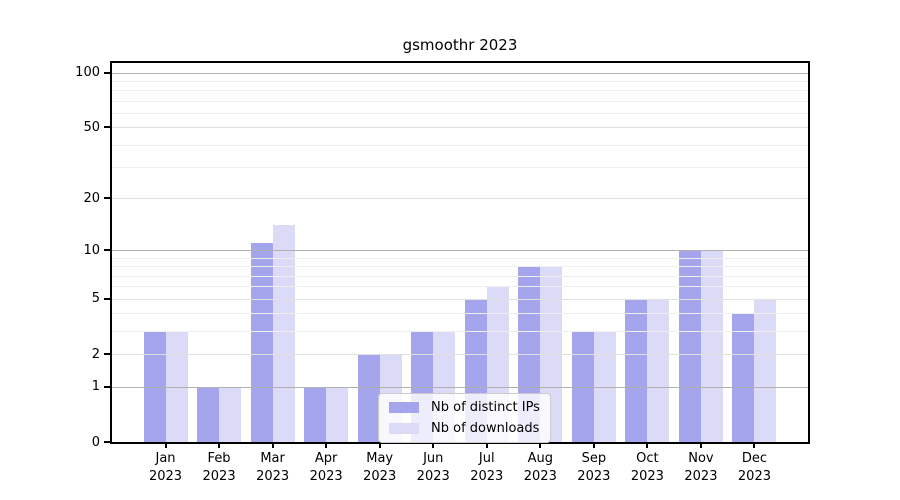 This screenshot has height=500, width=900. I want to click on bar-may-distinct-ips, so click(368, 398).